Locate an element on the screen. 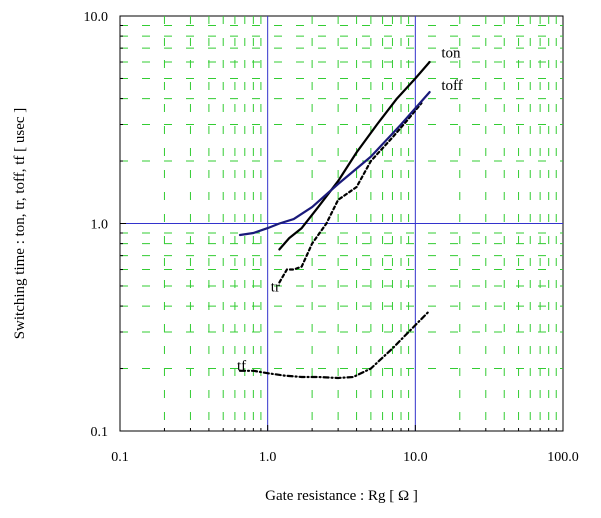  x-axis-title: Gate resistance : Rg [ Ω ] is located at coordinates (341, 496).